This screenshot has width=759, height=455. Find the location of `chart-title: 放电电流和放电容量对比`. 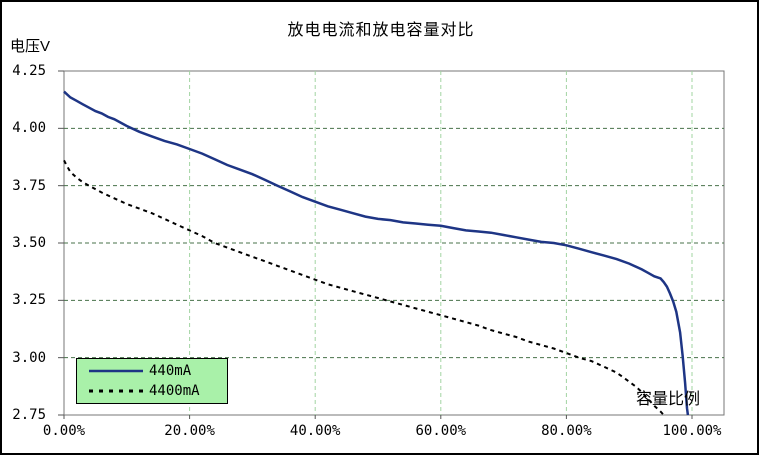

chart-title: 放电电流和放电容量对比 is located at coordinates (381, 30).